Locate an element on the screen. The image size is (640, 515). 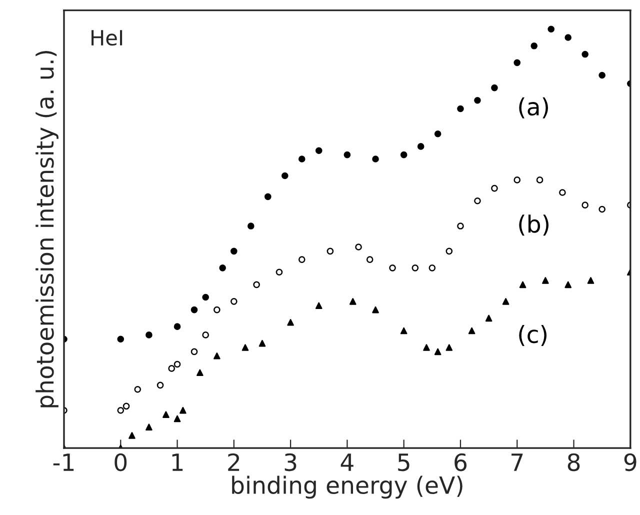
x-tick-label: 8 is located at coordinates (574, 462).